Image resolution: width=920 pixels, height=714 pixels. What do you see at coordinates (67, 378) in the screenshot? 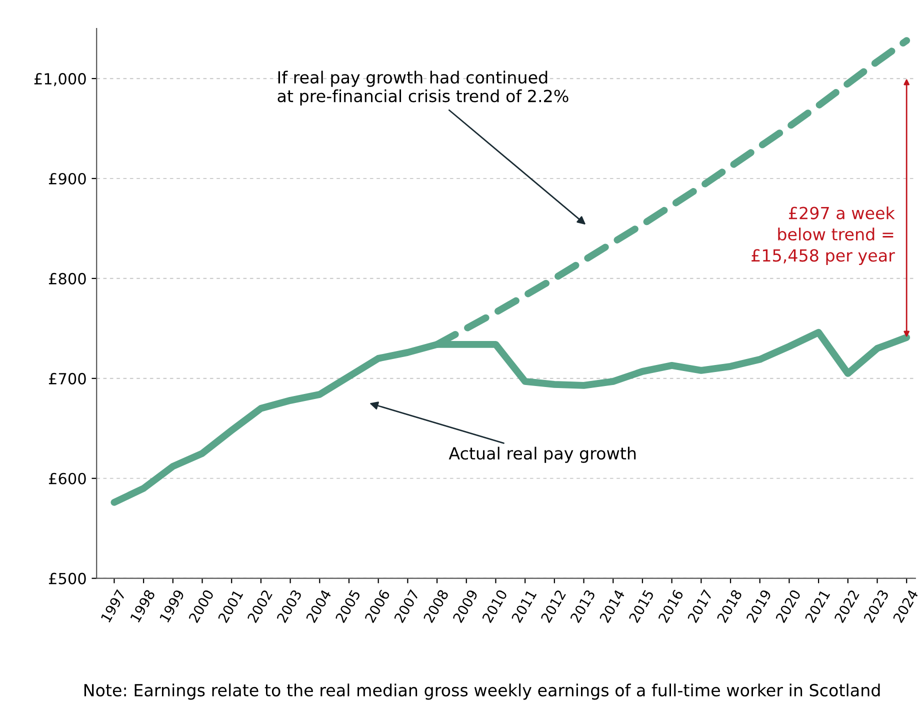
I see `y-tick-label: £700` at bounding box center [67, 378].